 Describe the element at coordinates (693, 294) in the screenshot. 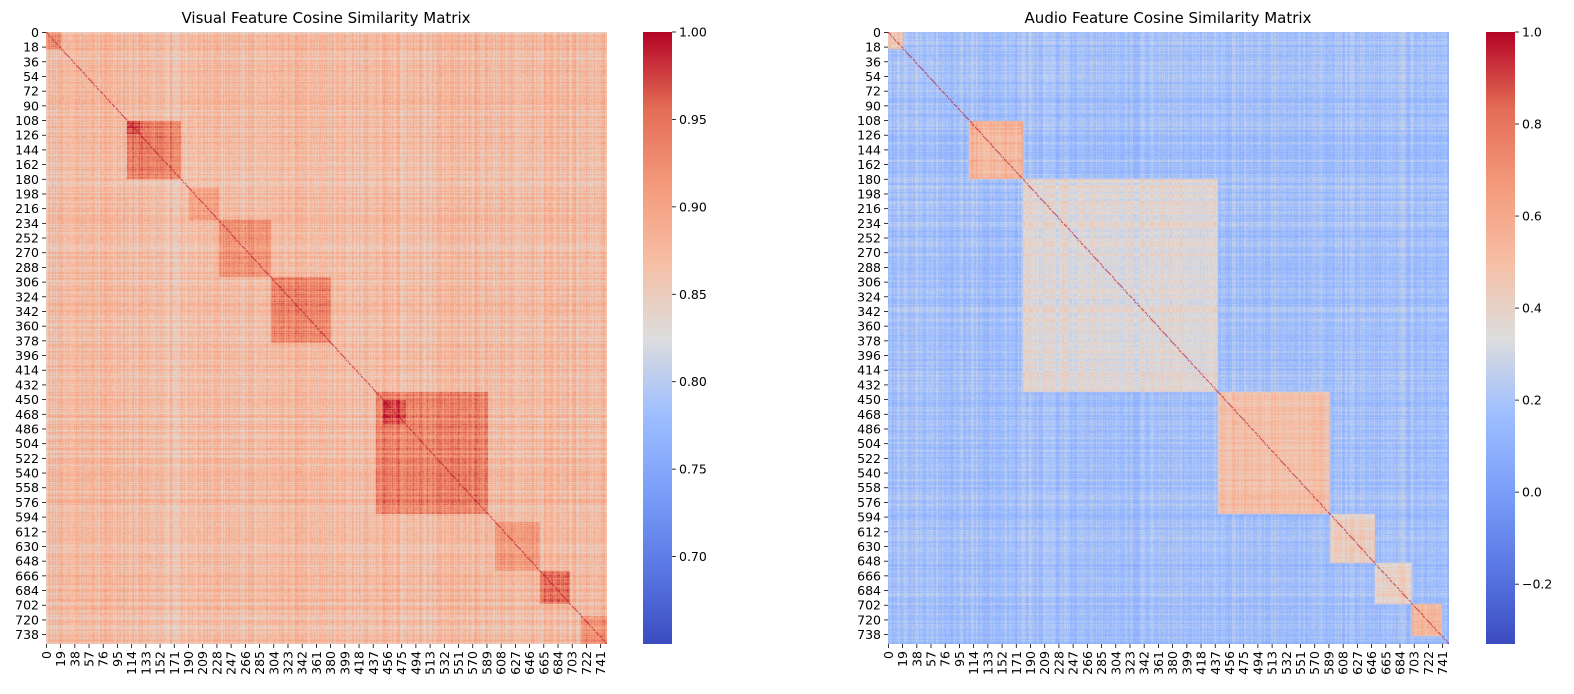

I see `colorbar-tick-label: 0.85` at that location.